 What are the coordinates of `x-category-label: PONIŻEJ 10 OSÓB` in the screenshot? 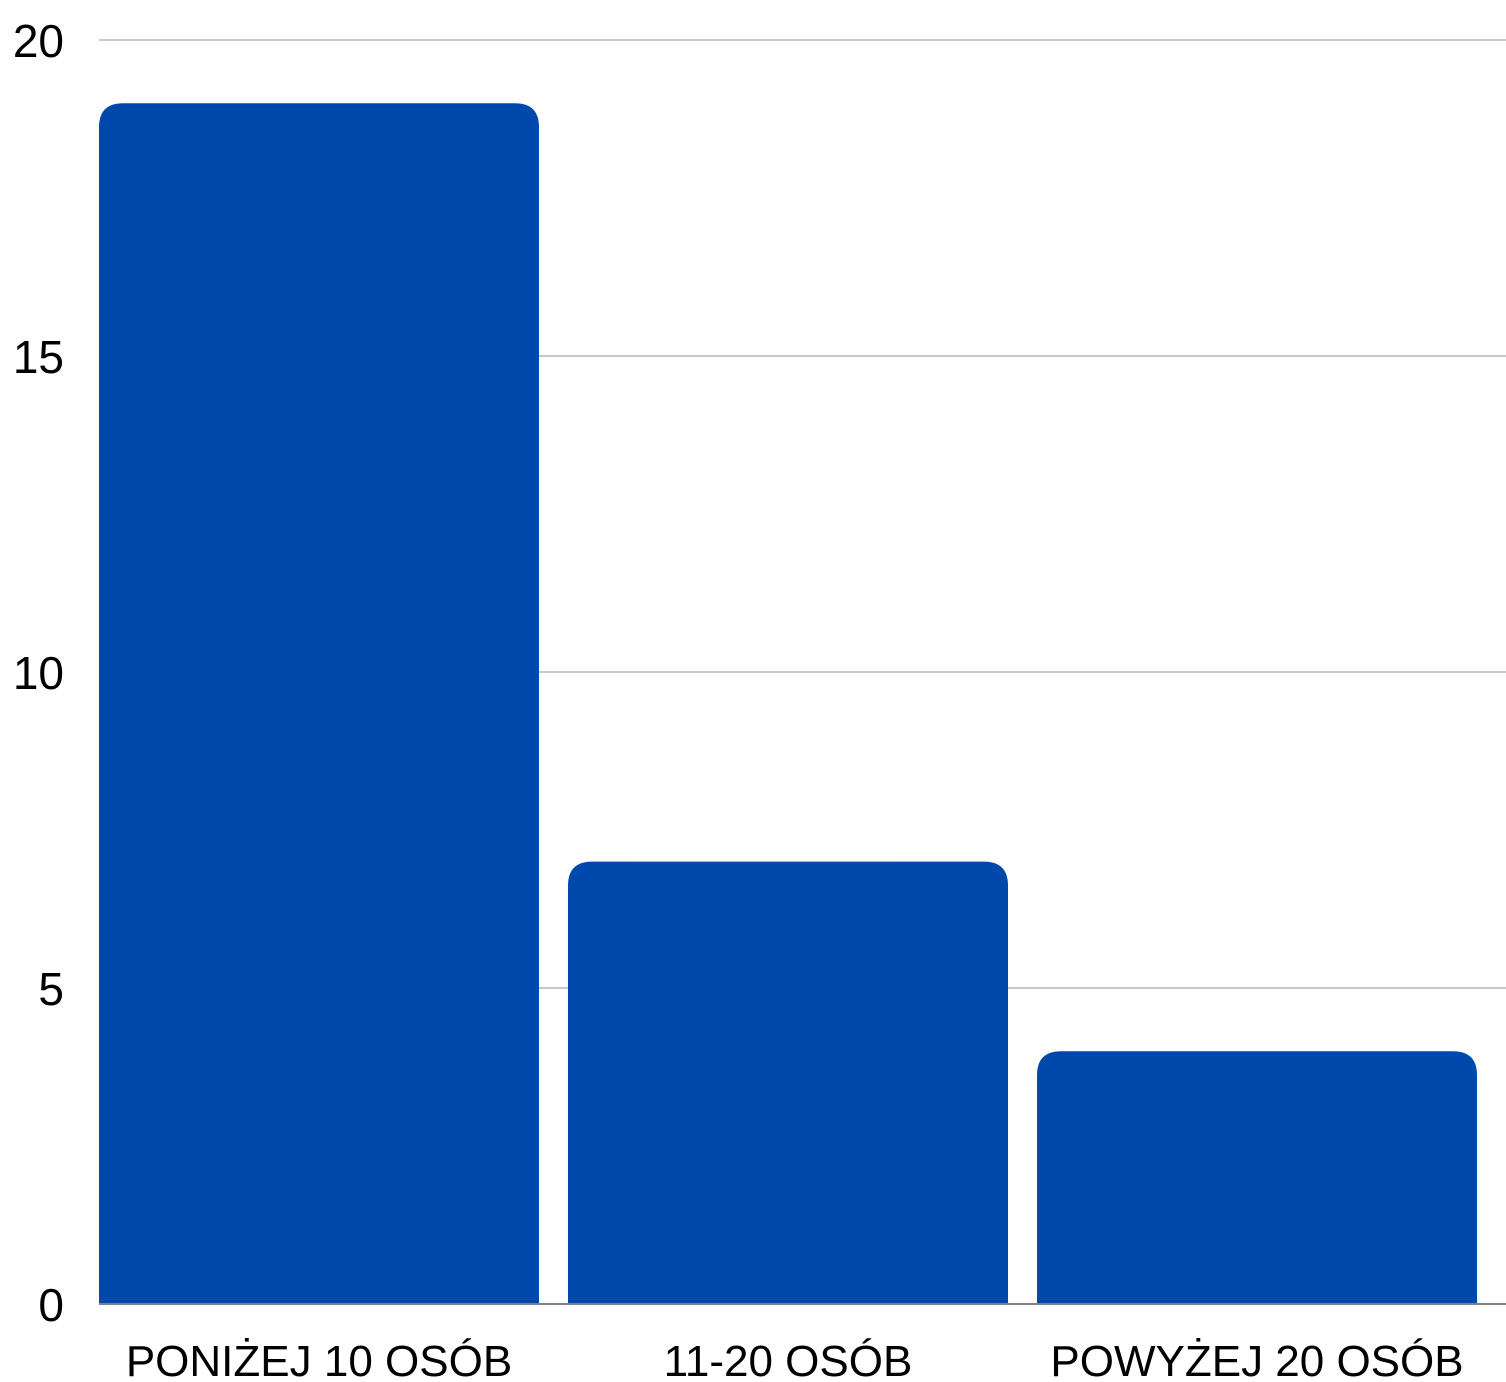 It's located at (319, 1359).